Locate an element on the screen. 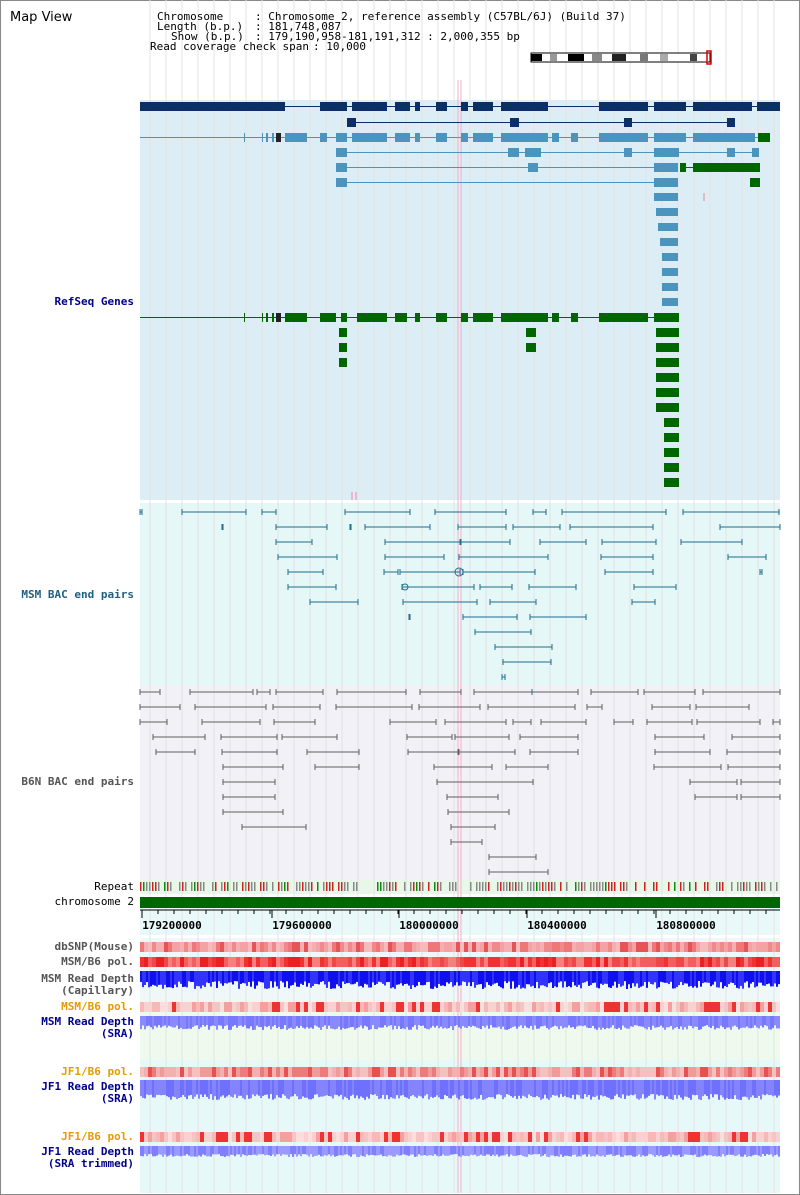  ideogram-band is located at coordinates (693, 57).